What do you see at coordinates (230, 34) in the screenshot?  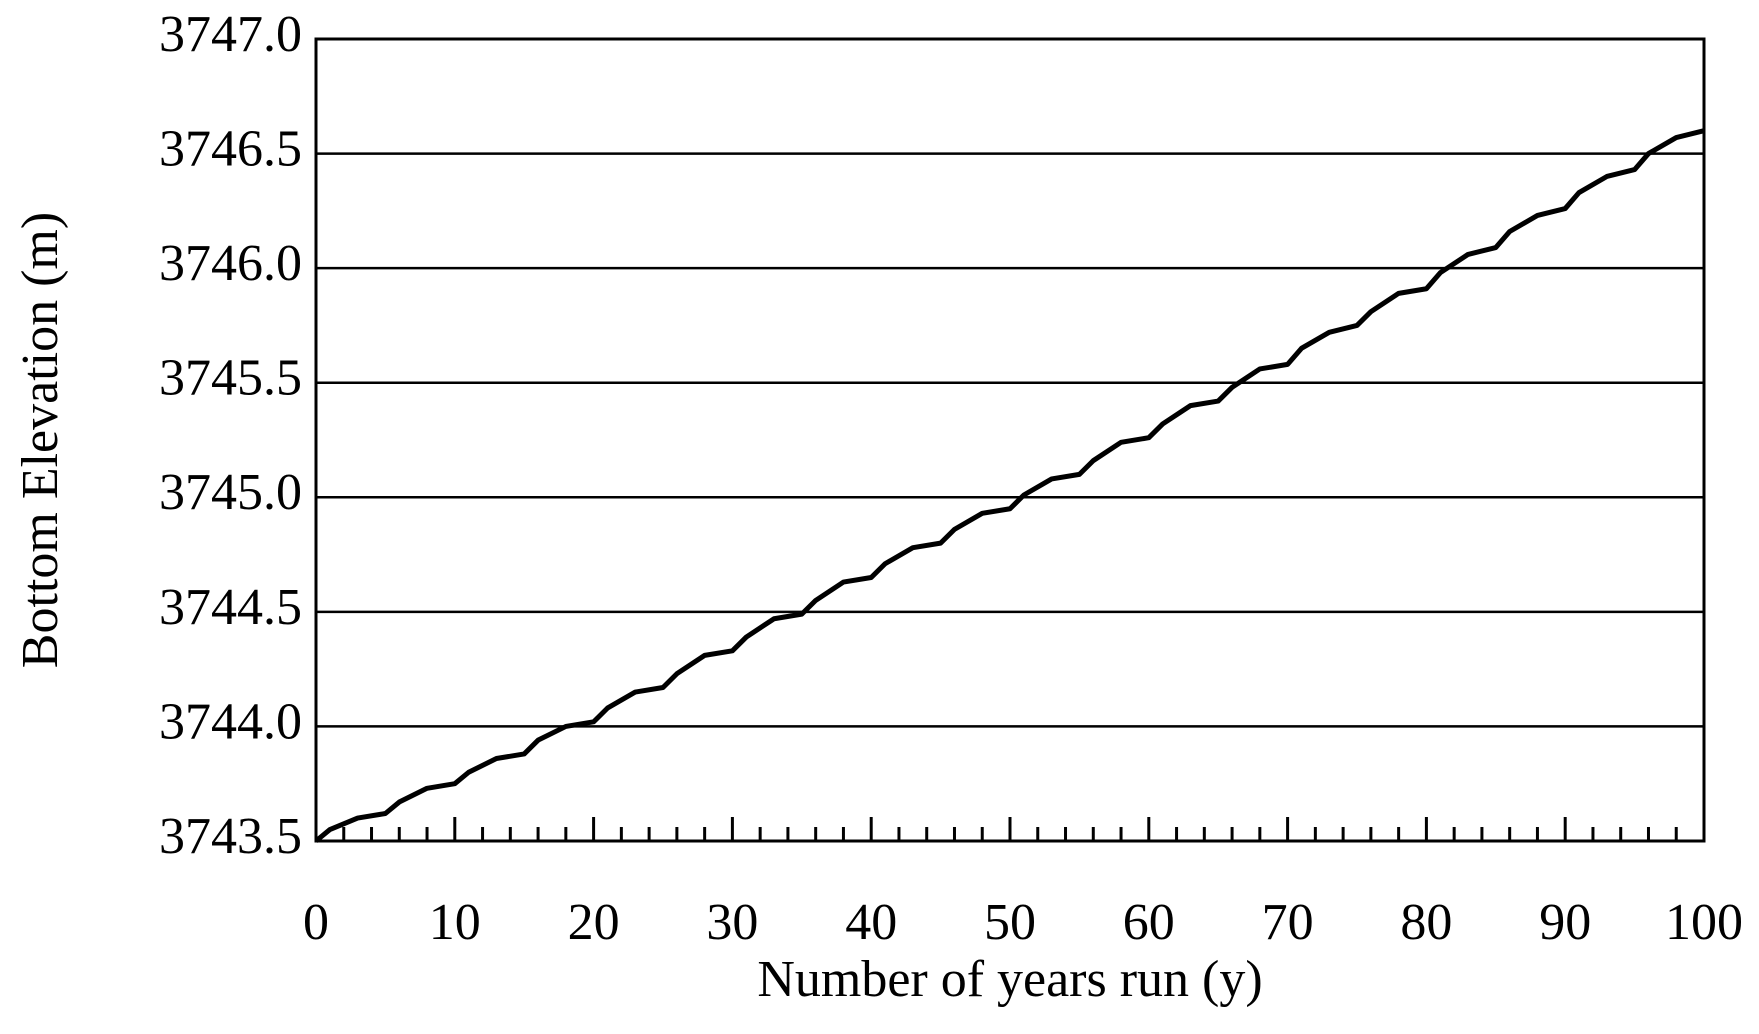 I see `y-tick-label: 3747.0` at bounding box center [230, 34].